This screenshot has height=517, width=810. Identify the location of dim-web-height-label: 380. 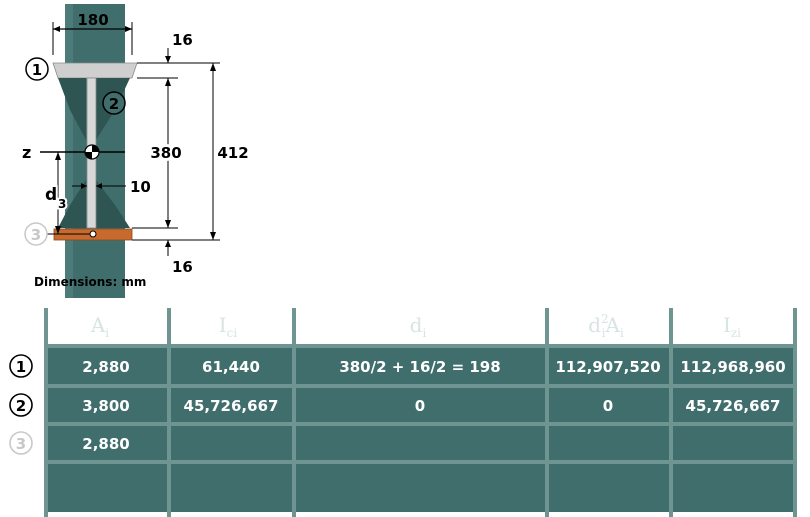
(165, 153).